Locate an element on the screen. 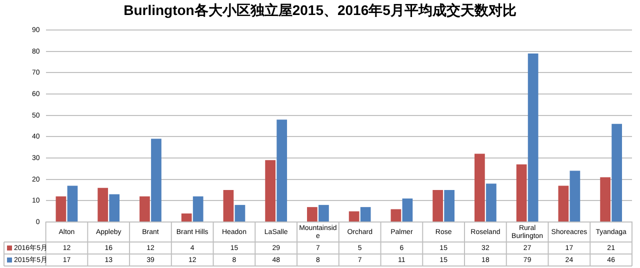 The width and height of the screenshot is (640, 268). chart-title: Burlington各大小区独立屋2015、2016年5月平均成交天数对比 is located at coordinates (320, 11).